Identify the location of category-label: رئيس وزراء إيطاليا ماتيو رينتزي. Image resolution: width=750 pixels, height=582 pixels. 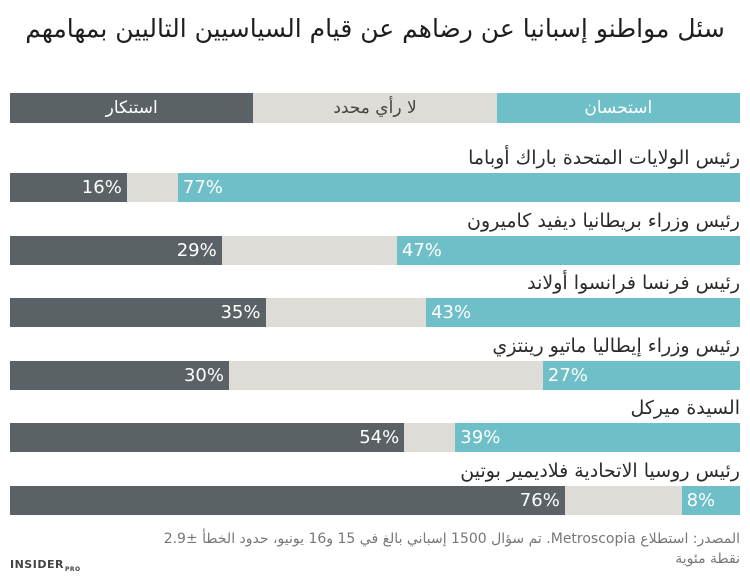
(616, 345).